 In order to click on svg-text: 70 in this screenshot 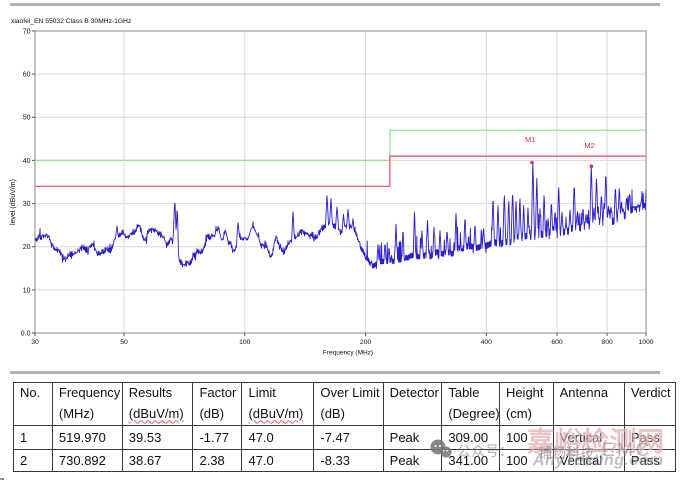, I will do `click(27, 31)`.